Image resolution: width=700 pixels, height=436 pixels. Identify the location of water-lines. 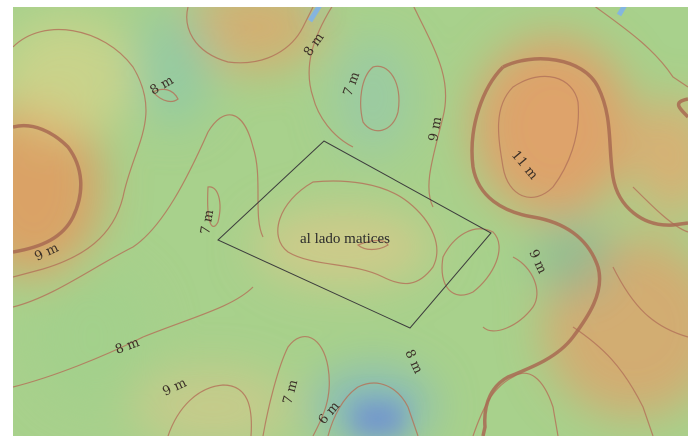
(467, 15).